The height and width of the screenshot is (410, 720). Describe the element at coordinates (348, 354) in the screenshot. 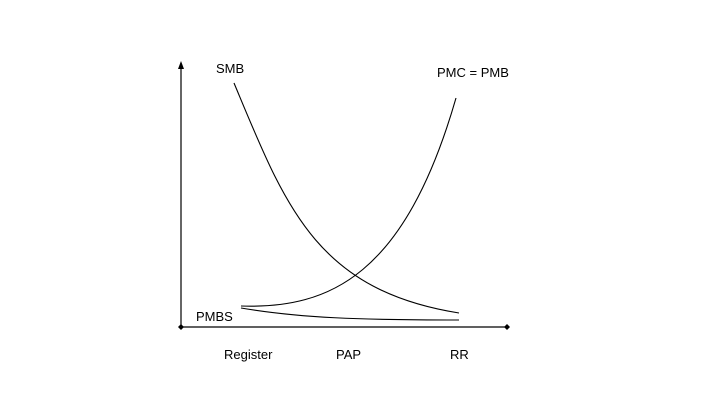

I see `x-label-pap: PAP` at that location.